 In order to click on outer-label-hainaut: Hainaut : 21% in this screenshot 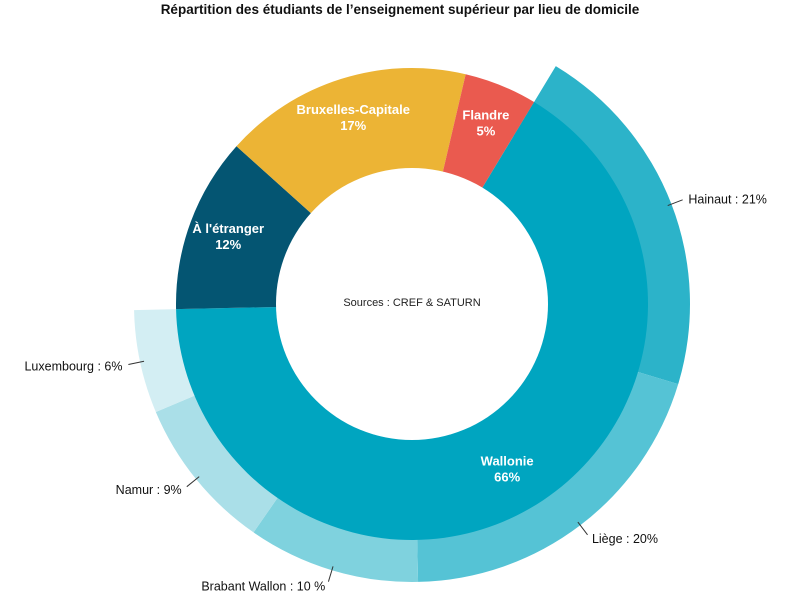, I will do `click(727, 199)`.